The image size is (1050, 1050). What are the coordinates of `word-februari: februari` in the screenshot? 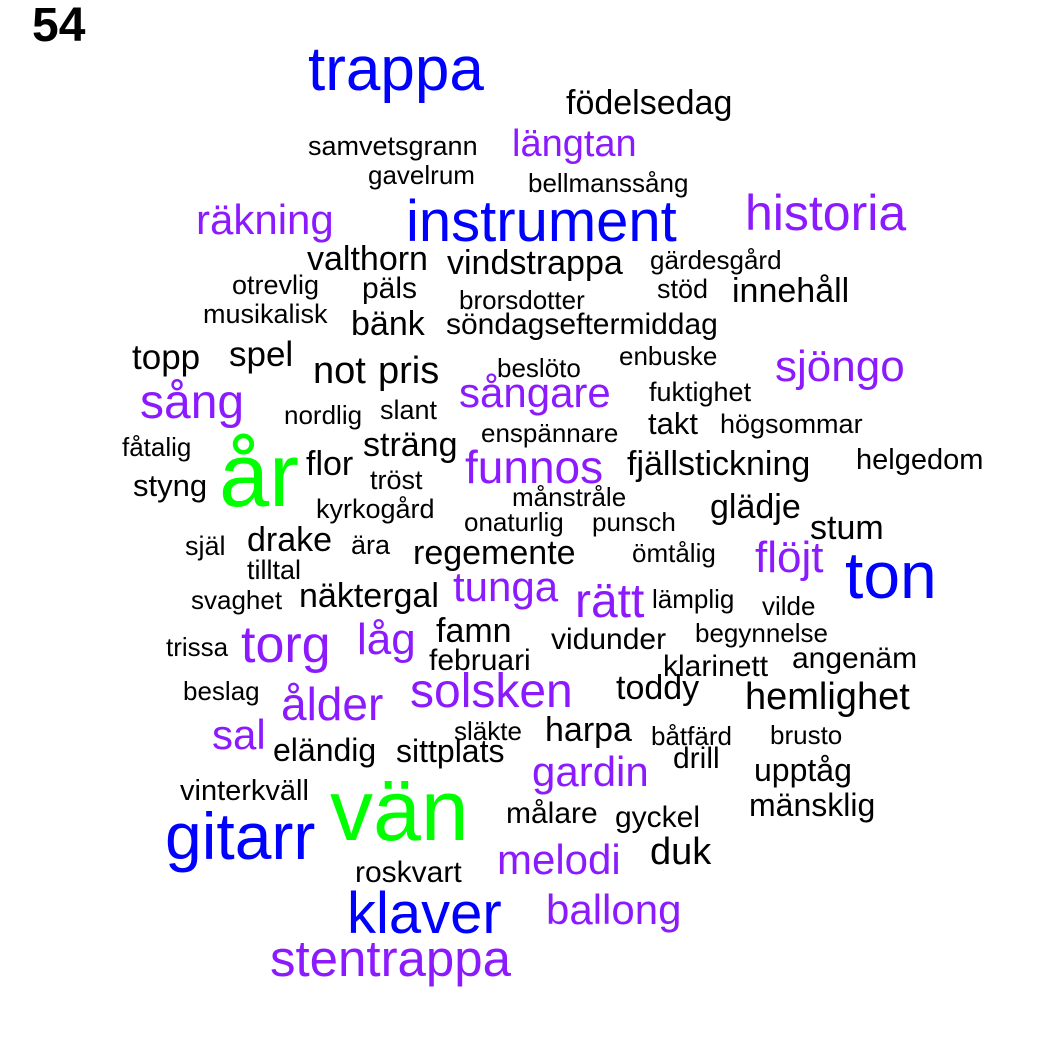 It's located at (480, 660).